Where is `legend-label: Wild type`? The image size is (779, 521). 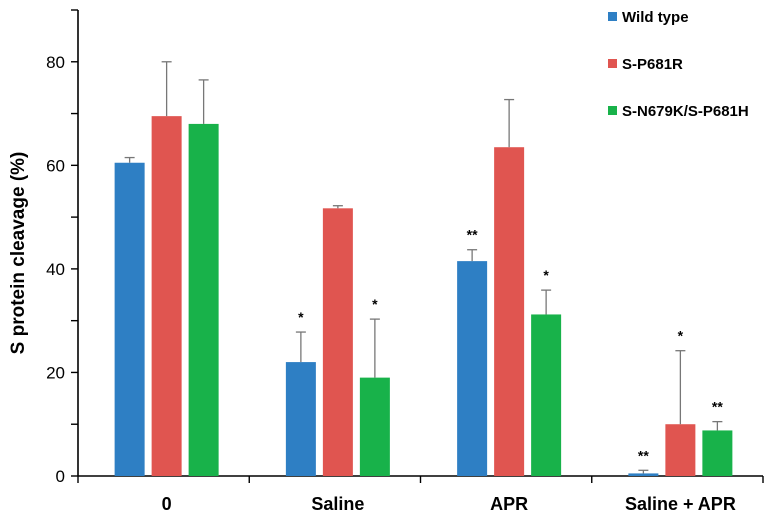
legend-label: Wild type is located at coordinates (655, 17).